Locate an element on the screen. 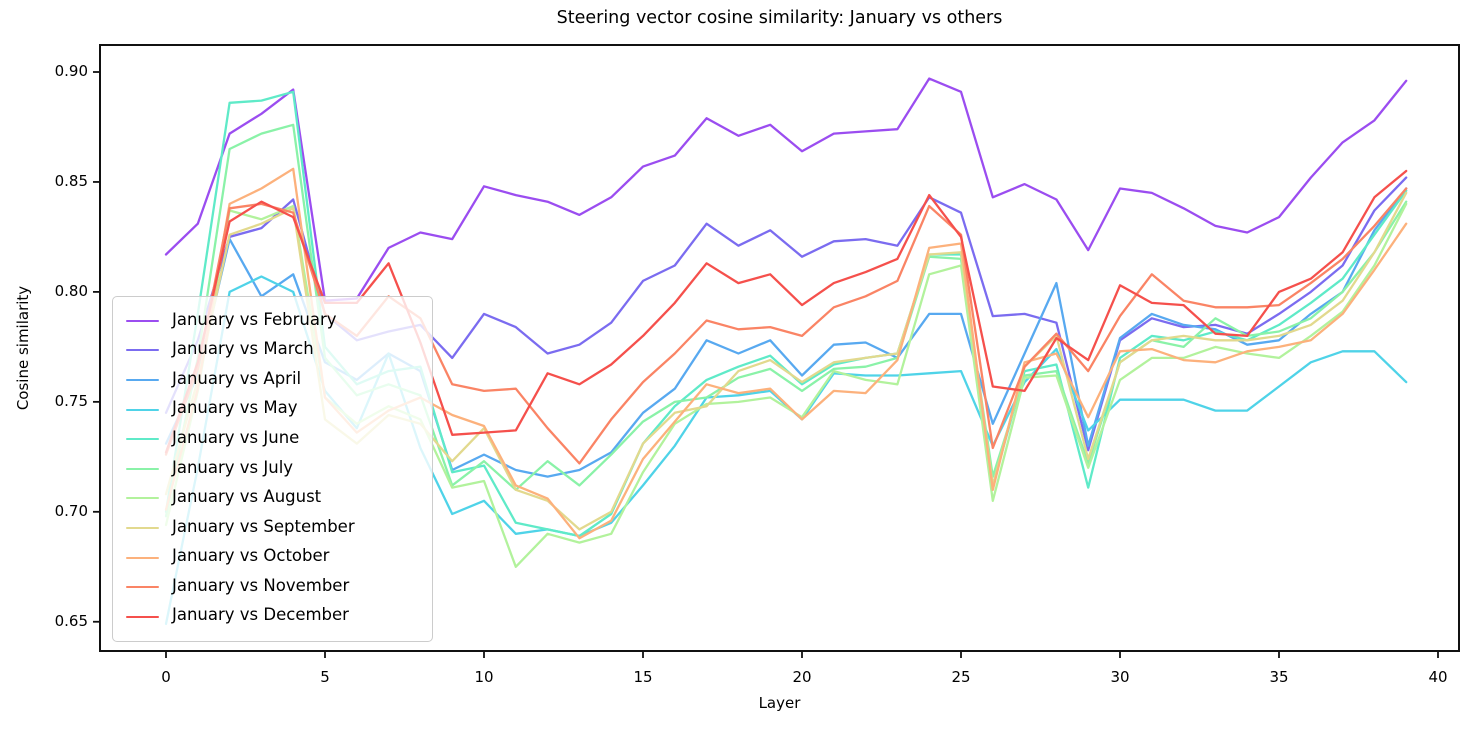 The height and width of the screenshot is (731, 1484). x-tick-label-10: 10 is located at coordinates (484, 677).